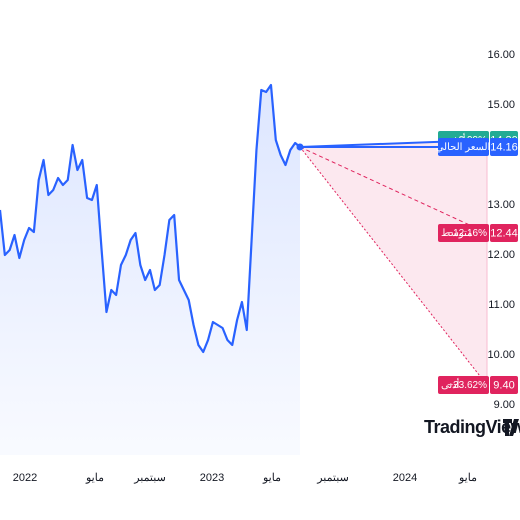 This screenshot has width=520, height=520. Describe the element at coordinates (25, 478) in the screenshot. I see `x-tick-label: 2022` at that location.